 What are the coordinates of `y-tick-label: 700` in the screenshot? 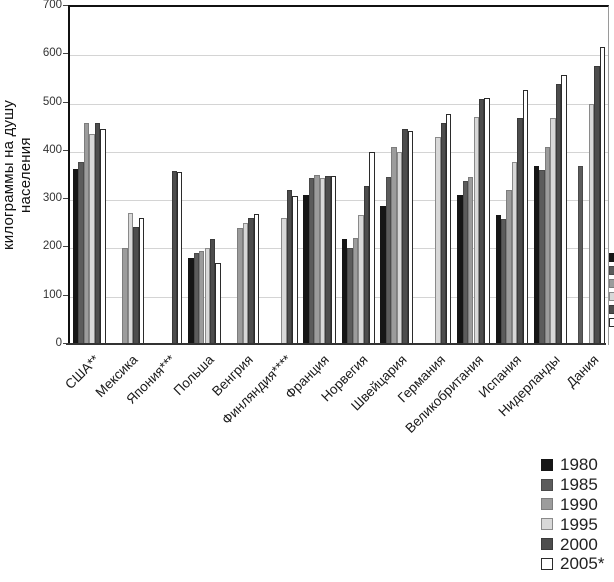 It's located at (52, 5).